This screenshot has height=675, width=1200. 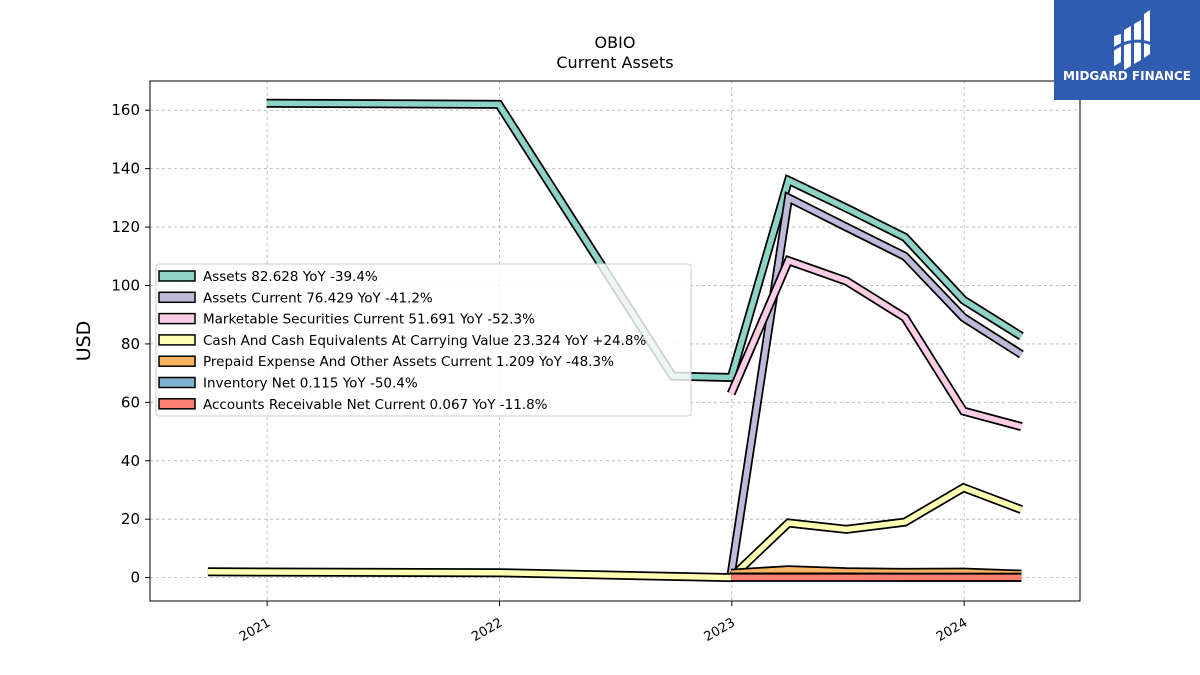 I want to click on midgard-logo-icon, so click(x=1132, y=40).